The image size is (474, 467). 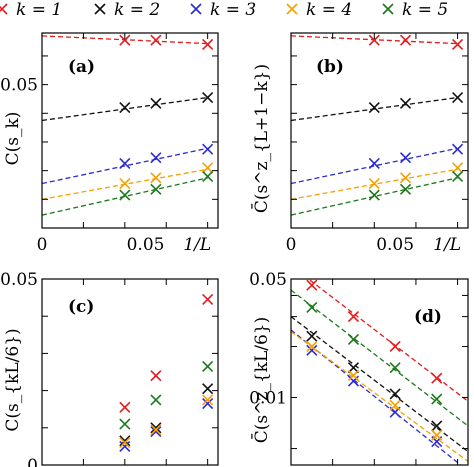 What do you see at coordinates (13, 379) in the screenshot?
I see `y-axis-label: C(s_{kL/6})` at bounding box center [13, 379].